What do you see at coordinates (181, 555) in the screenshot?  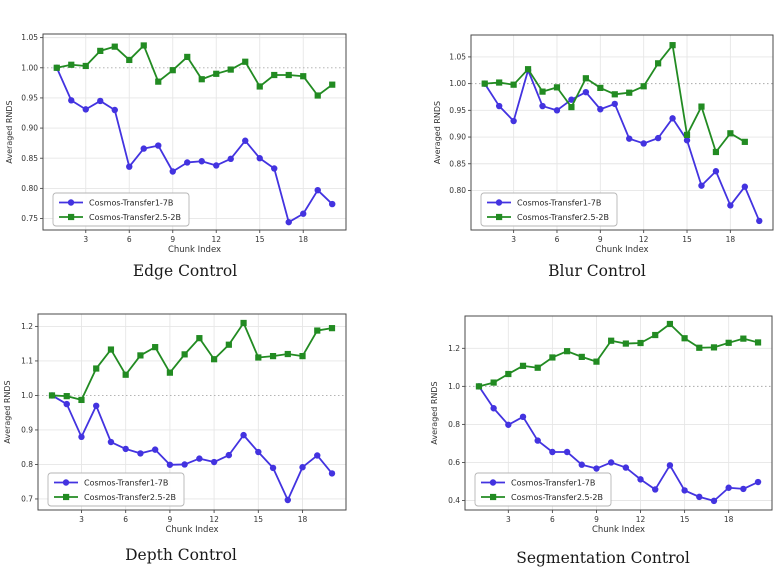 I see `chart-title-depth-control: Depth Control` at bounding box center [181, 555].